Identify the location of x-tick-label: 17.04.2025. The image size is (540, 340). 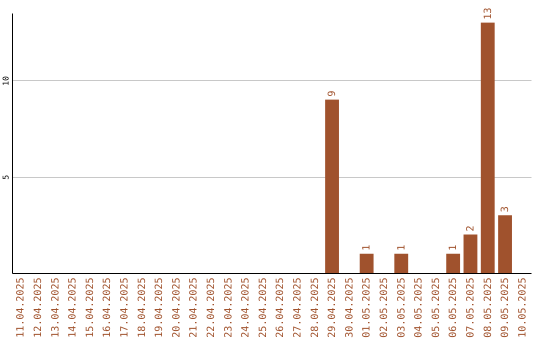
(124, 308).